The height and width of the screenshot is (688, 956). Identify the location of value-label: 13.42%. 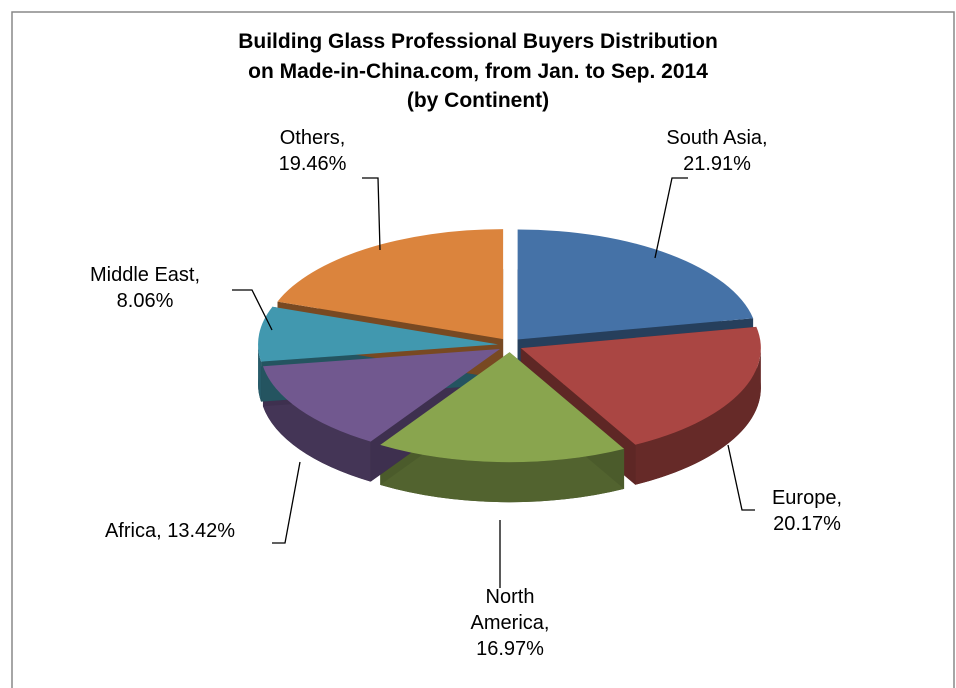
(201, 531).